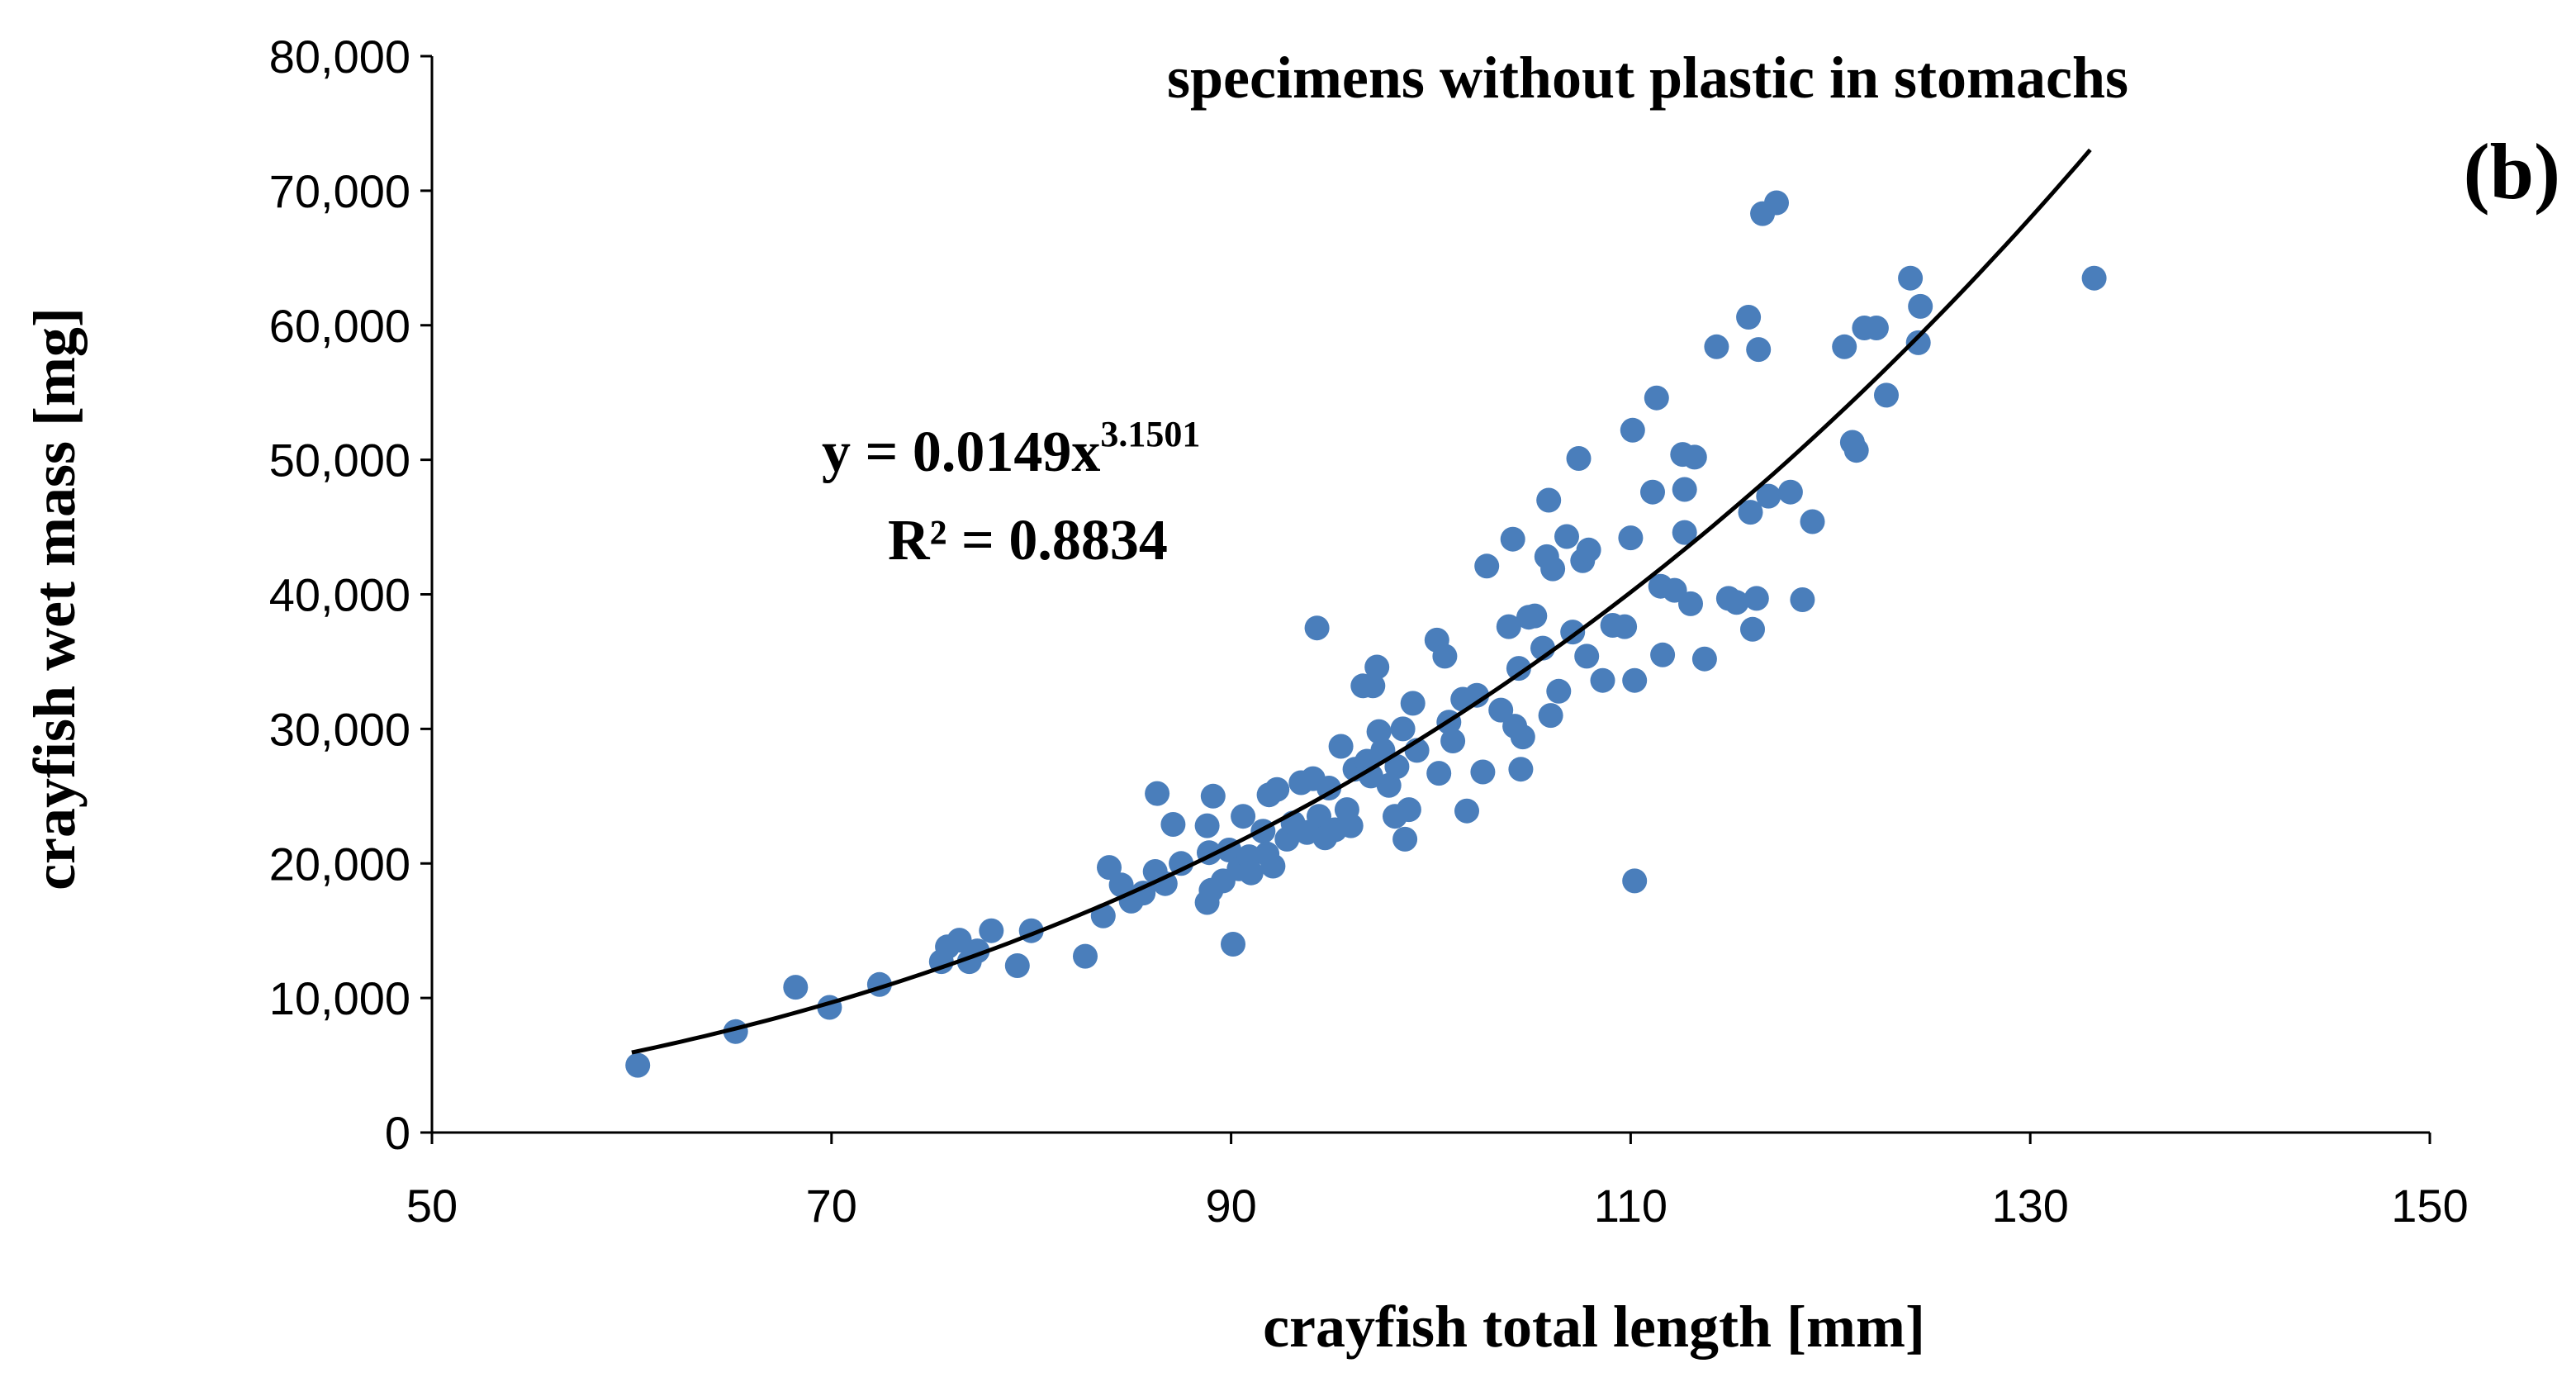 The image size is (2576, 1382). Describe the element at coordinates (1631, 1206) in the screenshot. I see `x-tick-label: 110` at that location.